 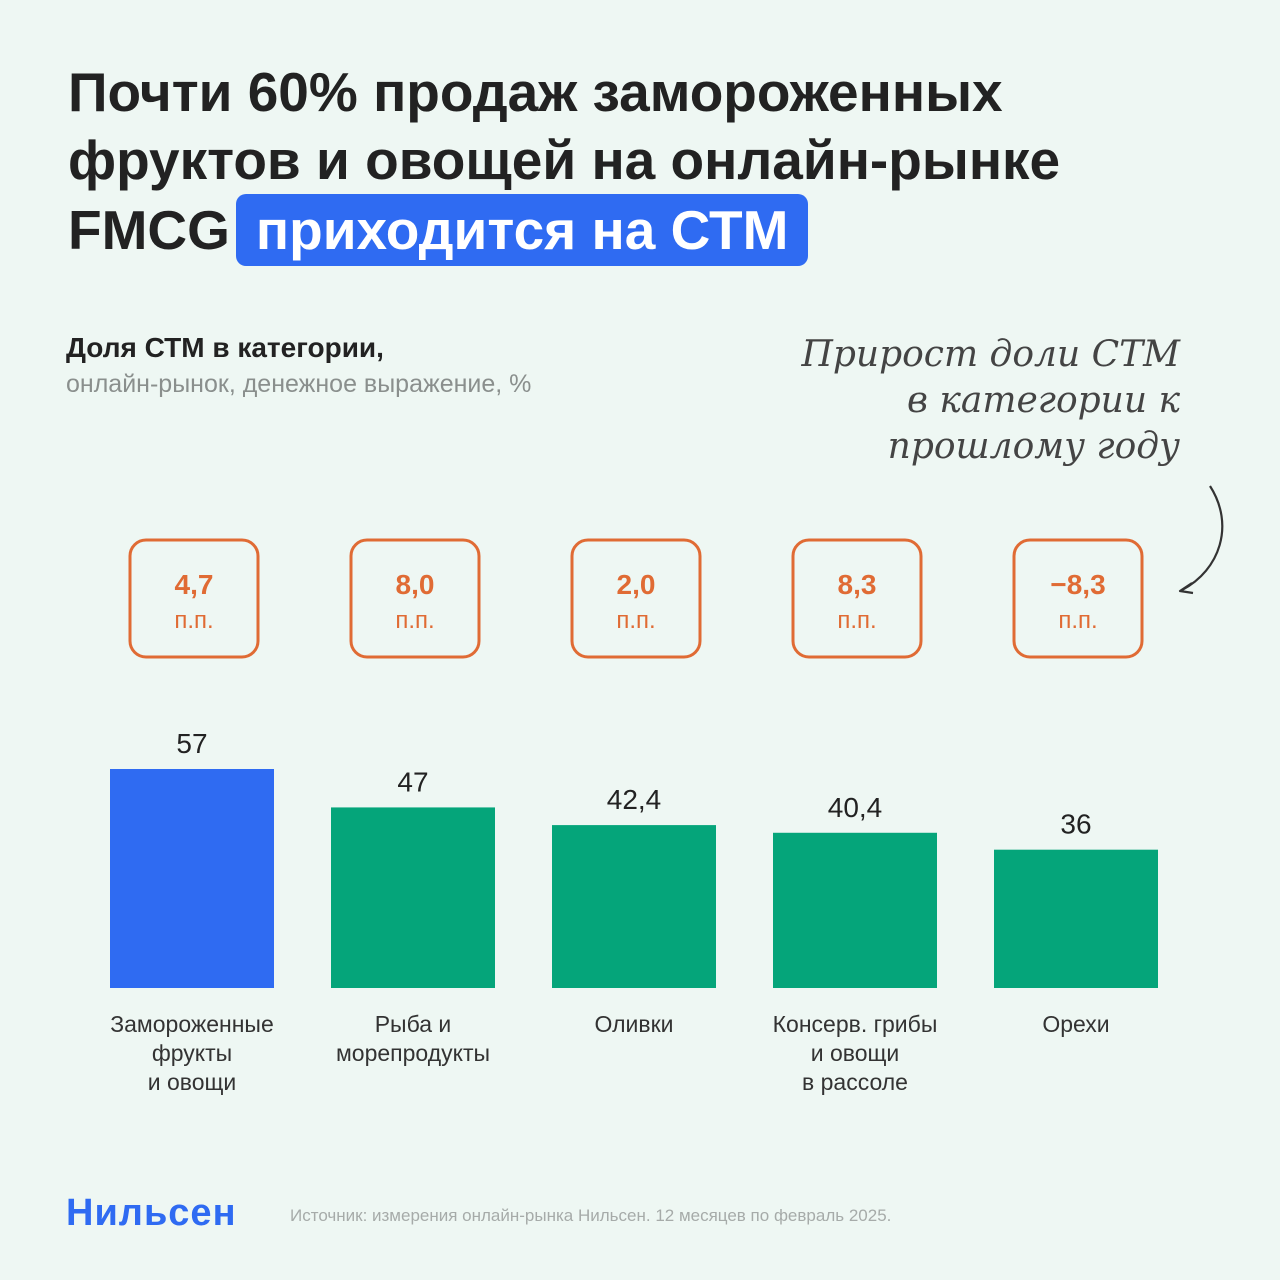 What do you see at coordinates (857, 584) in the screenshot?
I see `change-value: 8,3` at bounding box center [857, 584].